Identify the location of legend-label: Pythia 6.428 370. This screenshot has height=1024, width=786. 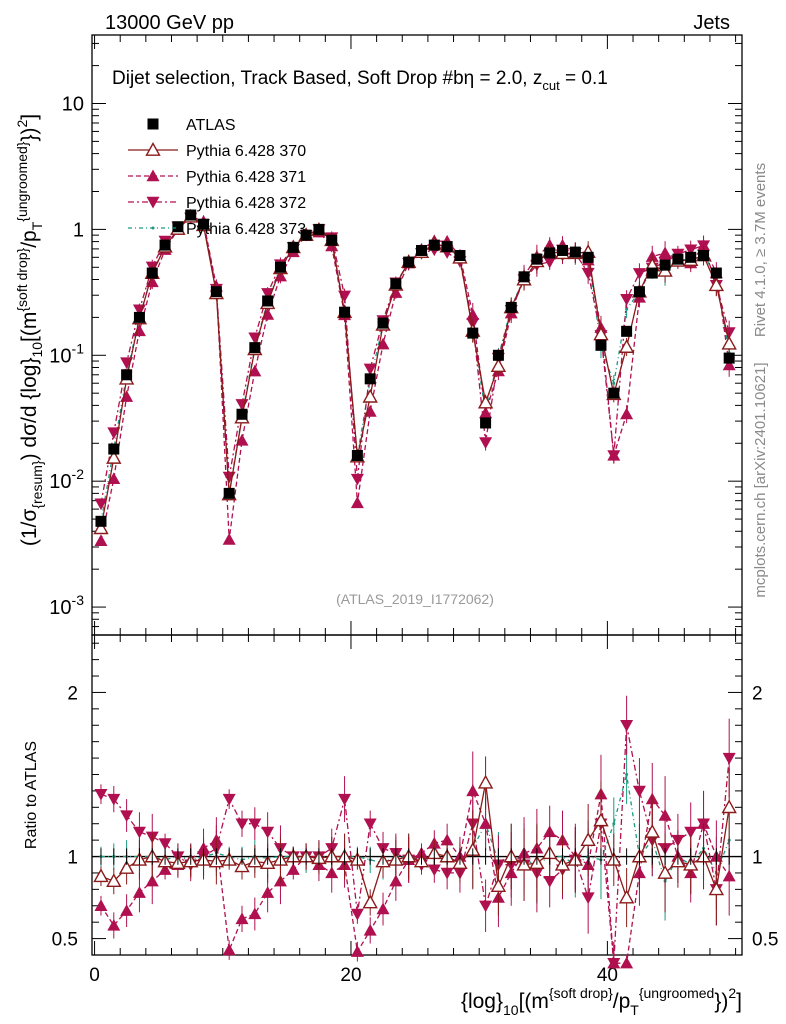
(246, 151).